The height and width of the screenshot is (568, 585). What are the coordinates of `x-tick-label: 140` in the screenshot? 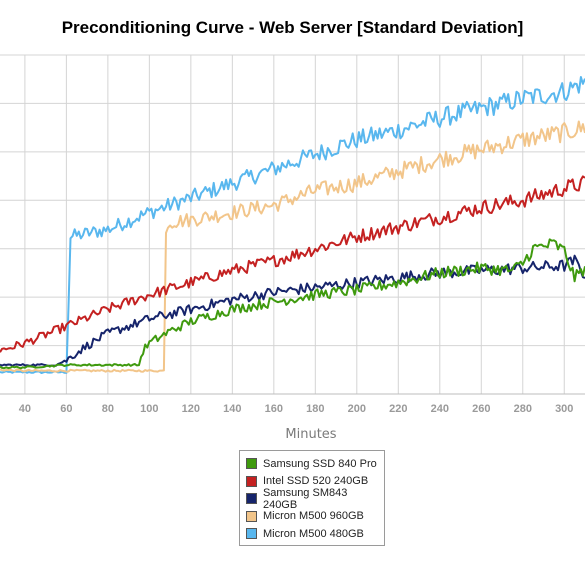 It's located at (232, 409).